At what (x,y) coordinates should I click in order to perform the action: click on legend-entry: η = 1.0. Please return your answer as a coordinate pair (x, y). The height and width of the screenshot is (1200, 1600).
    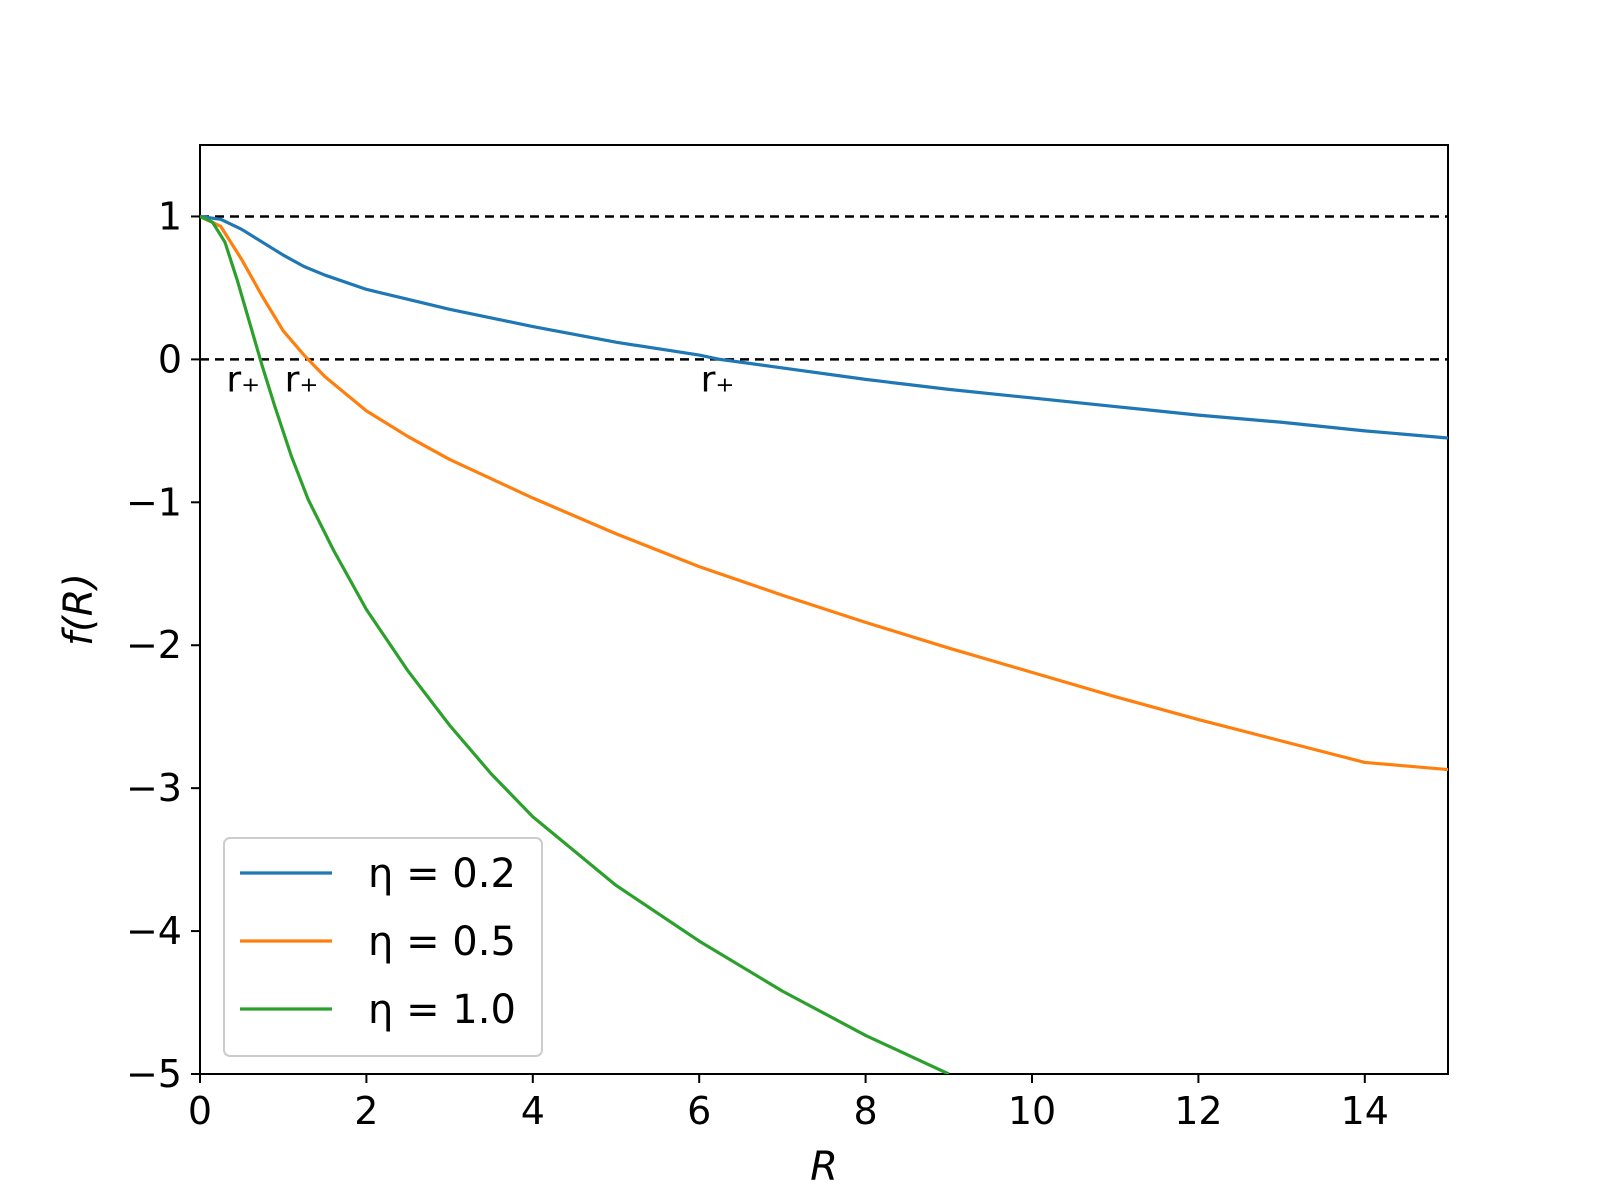
    Looking at the image, I should click on (442, 1010).